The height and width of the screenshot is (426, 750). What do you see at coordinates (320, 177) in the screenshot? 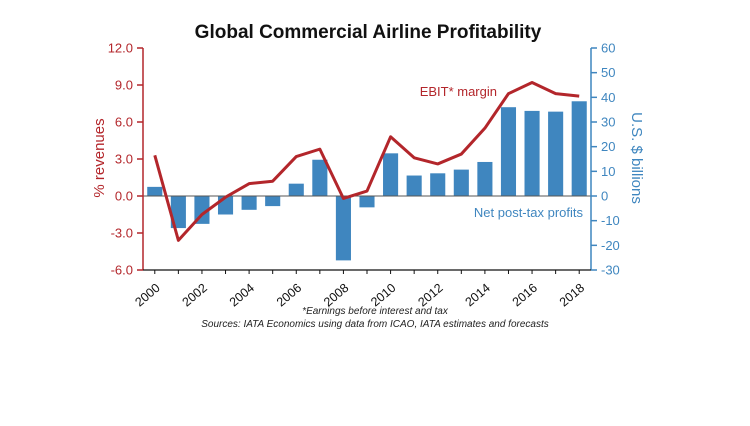
I see `bar-2007` at bounding box center [320, 177].